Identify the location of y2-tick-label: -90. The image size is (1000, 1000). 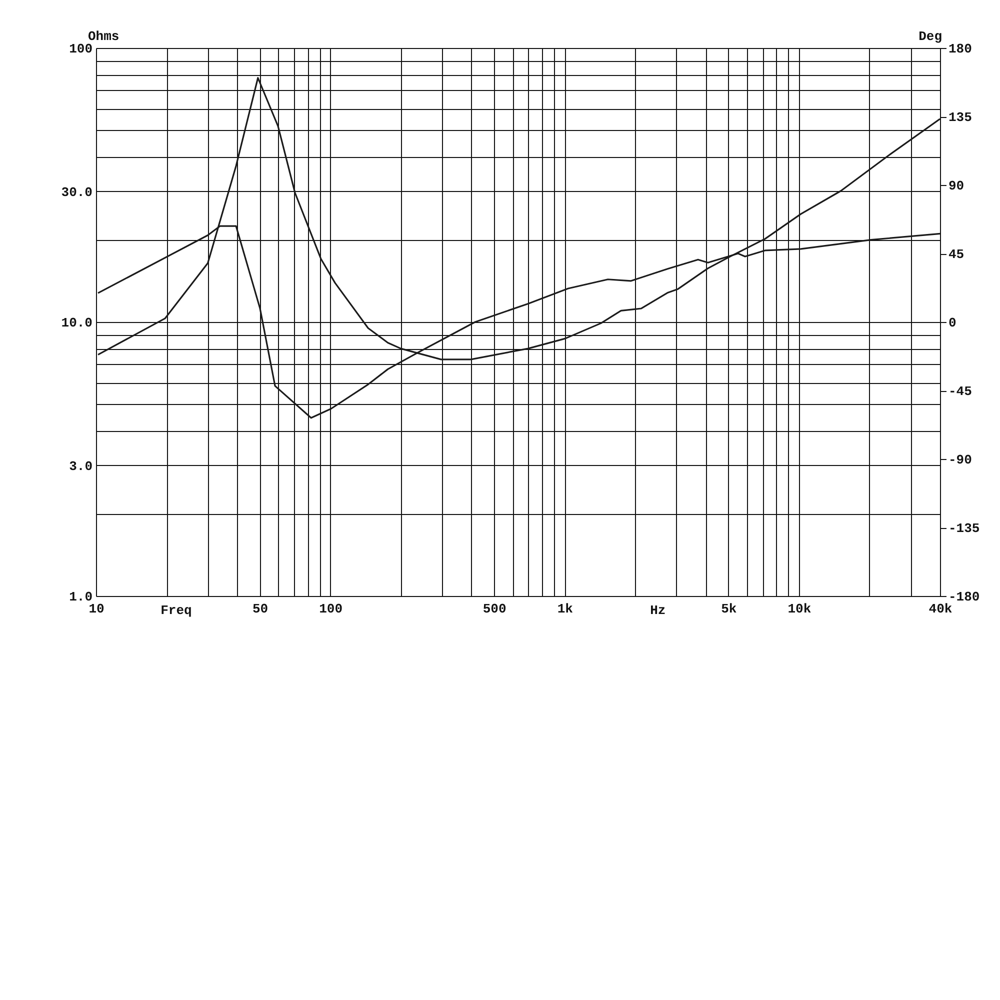
(960, 460).